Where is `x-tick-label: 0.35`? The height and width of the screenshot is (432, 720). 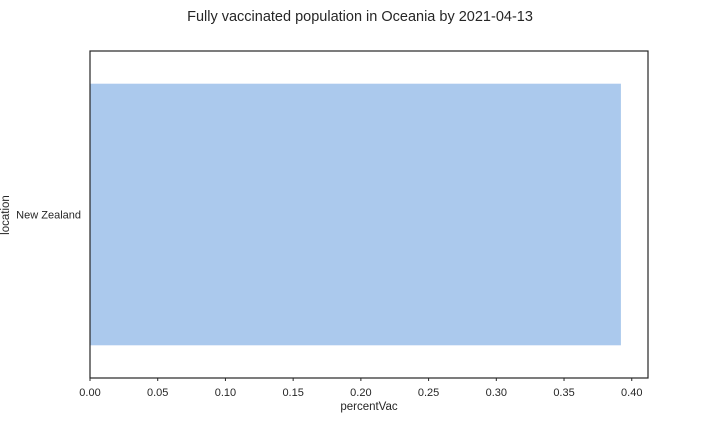 x-tick-label: 0.35 is located at coordinates (563, 393).